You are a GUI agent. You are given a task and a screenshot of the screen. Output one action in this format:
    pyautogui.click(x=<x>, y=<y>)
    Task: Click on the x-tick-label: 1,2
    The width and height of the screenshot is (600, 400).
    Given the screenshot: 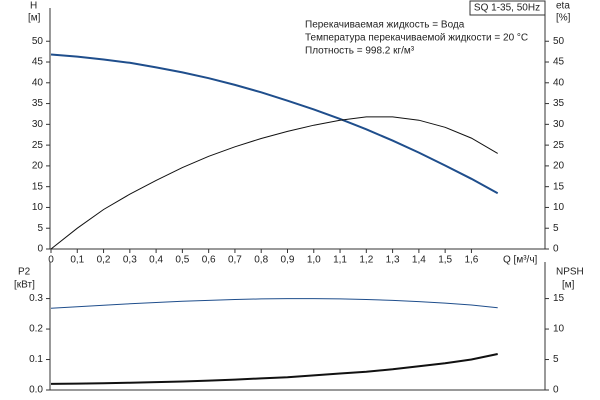 What is the action you would take?
    pyautogui.click(x=366, y=260)
    